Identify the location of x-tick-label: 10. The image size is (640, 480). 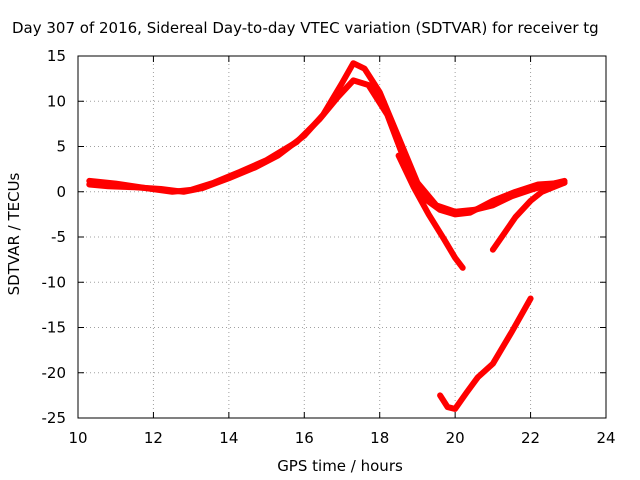
(77, 438).